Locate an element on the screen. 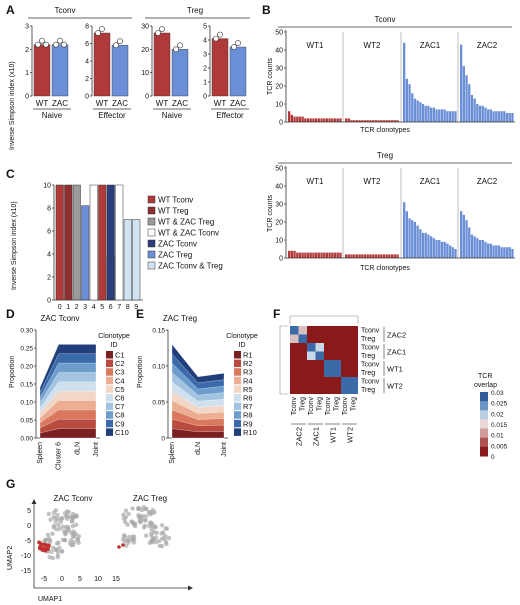 The image size is (520, 605). a-xtick-label: ZAC is located at coordinates (120, 103).